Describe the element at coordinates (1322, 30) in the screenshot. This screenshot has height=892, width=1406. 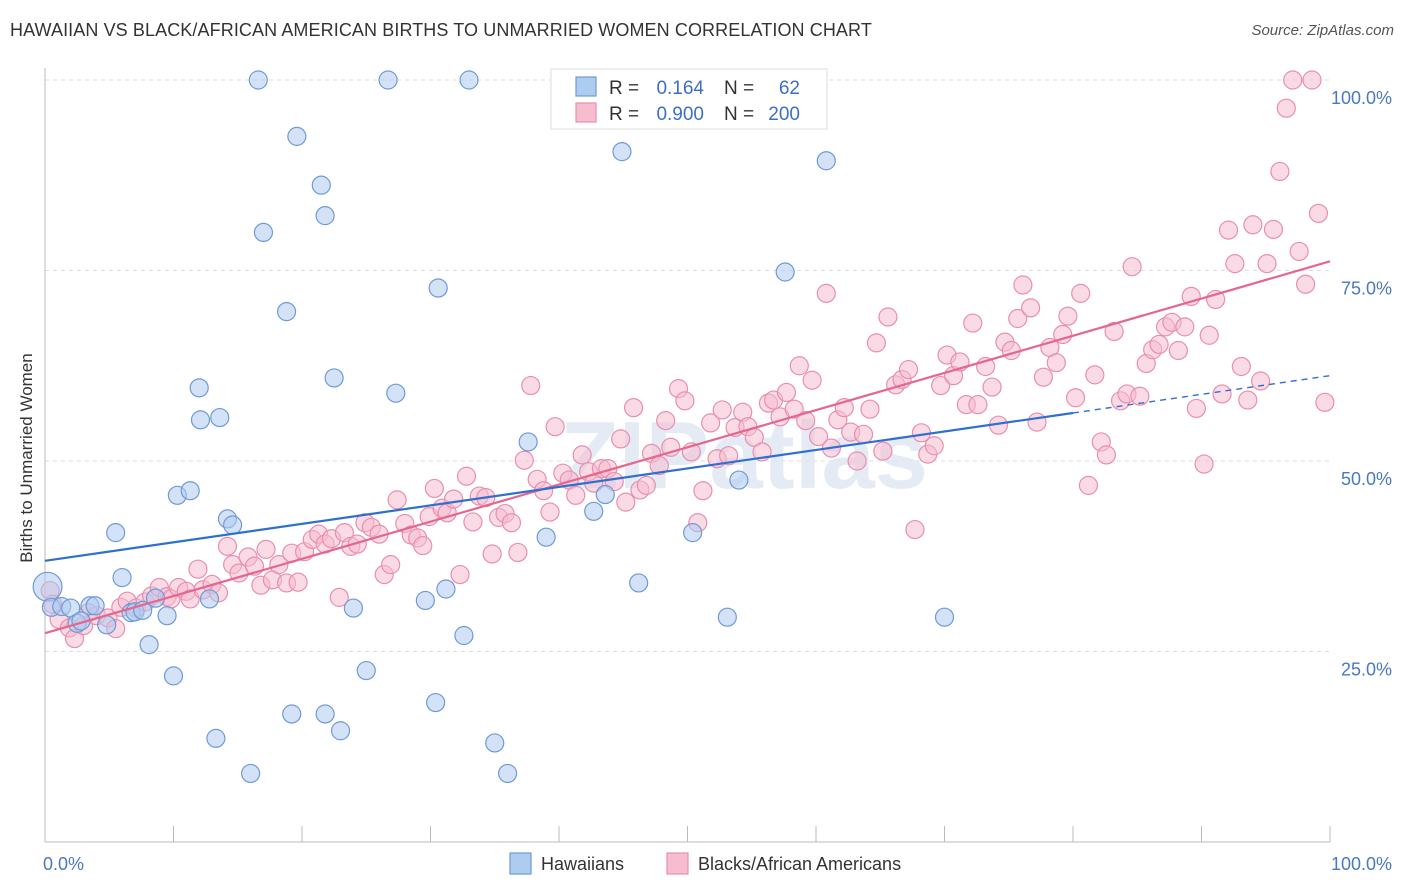
I see `source-credit: Source: ZipAtlas.com` at that location.